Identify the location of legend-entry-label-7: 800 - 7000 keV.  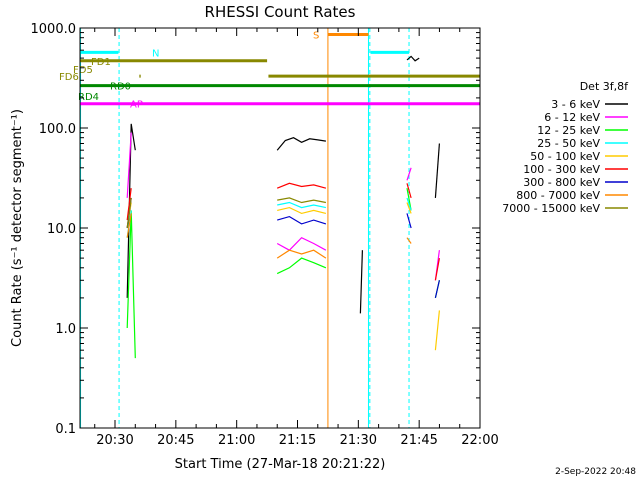
(558, 195).